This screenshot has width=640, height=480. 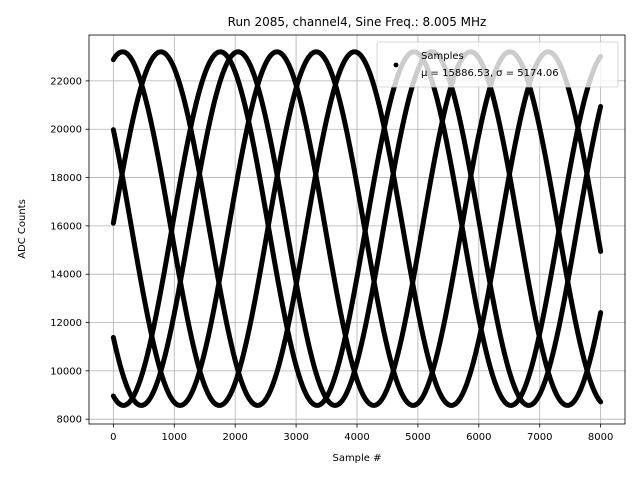 I want to click on y-tick-label: 22000, so click(x=66, y=81).